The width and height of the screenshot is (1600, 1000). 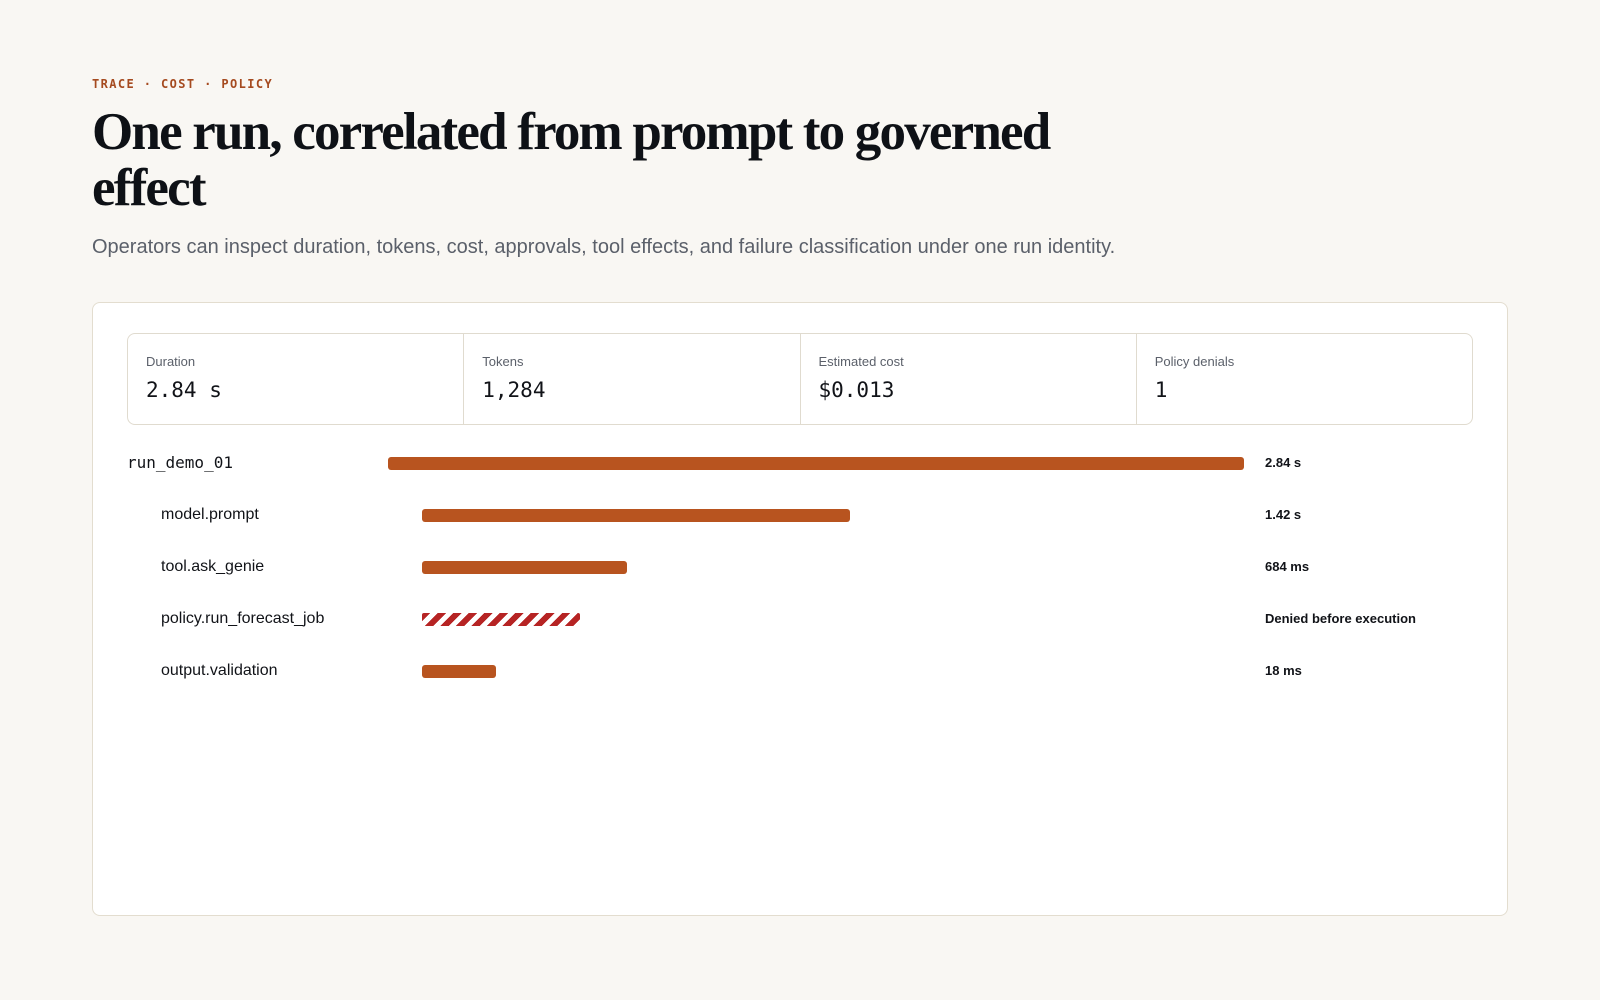 What do you see at coordinates (213, 566) in the screenshot?
I see `span-label: tool.ask_genie` at bounding box center [213, 566].